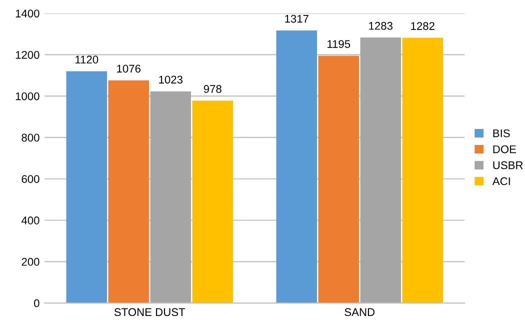 This screenshot has width=525, height=333. What do you see at coordinates (30, 220) in the screenshot?
I see `y-tick-label: 400` at bounding box center [30, 220].